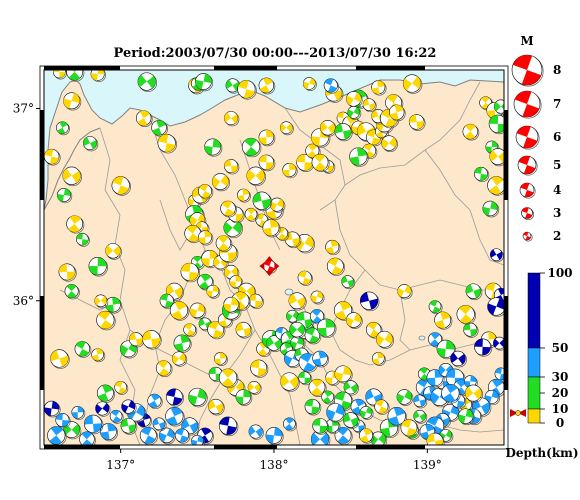 This screenshot has height=500, width=580. I want to click on magnitude-legend-label: 2, so click(557, 236).